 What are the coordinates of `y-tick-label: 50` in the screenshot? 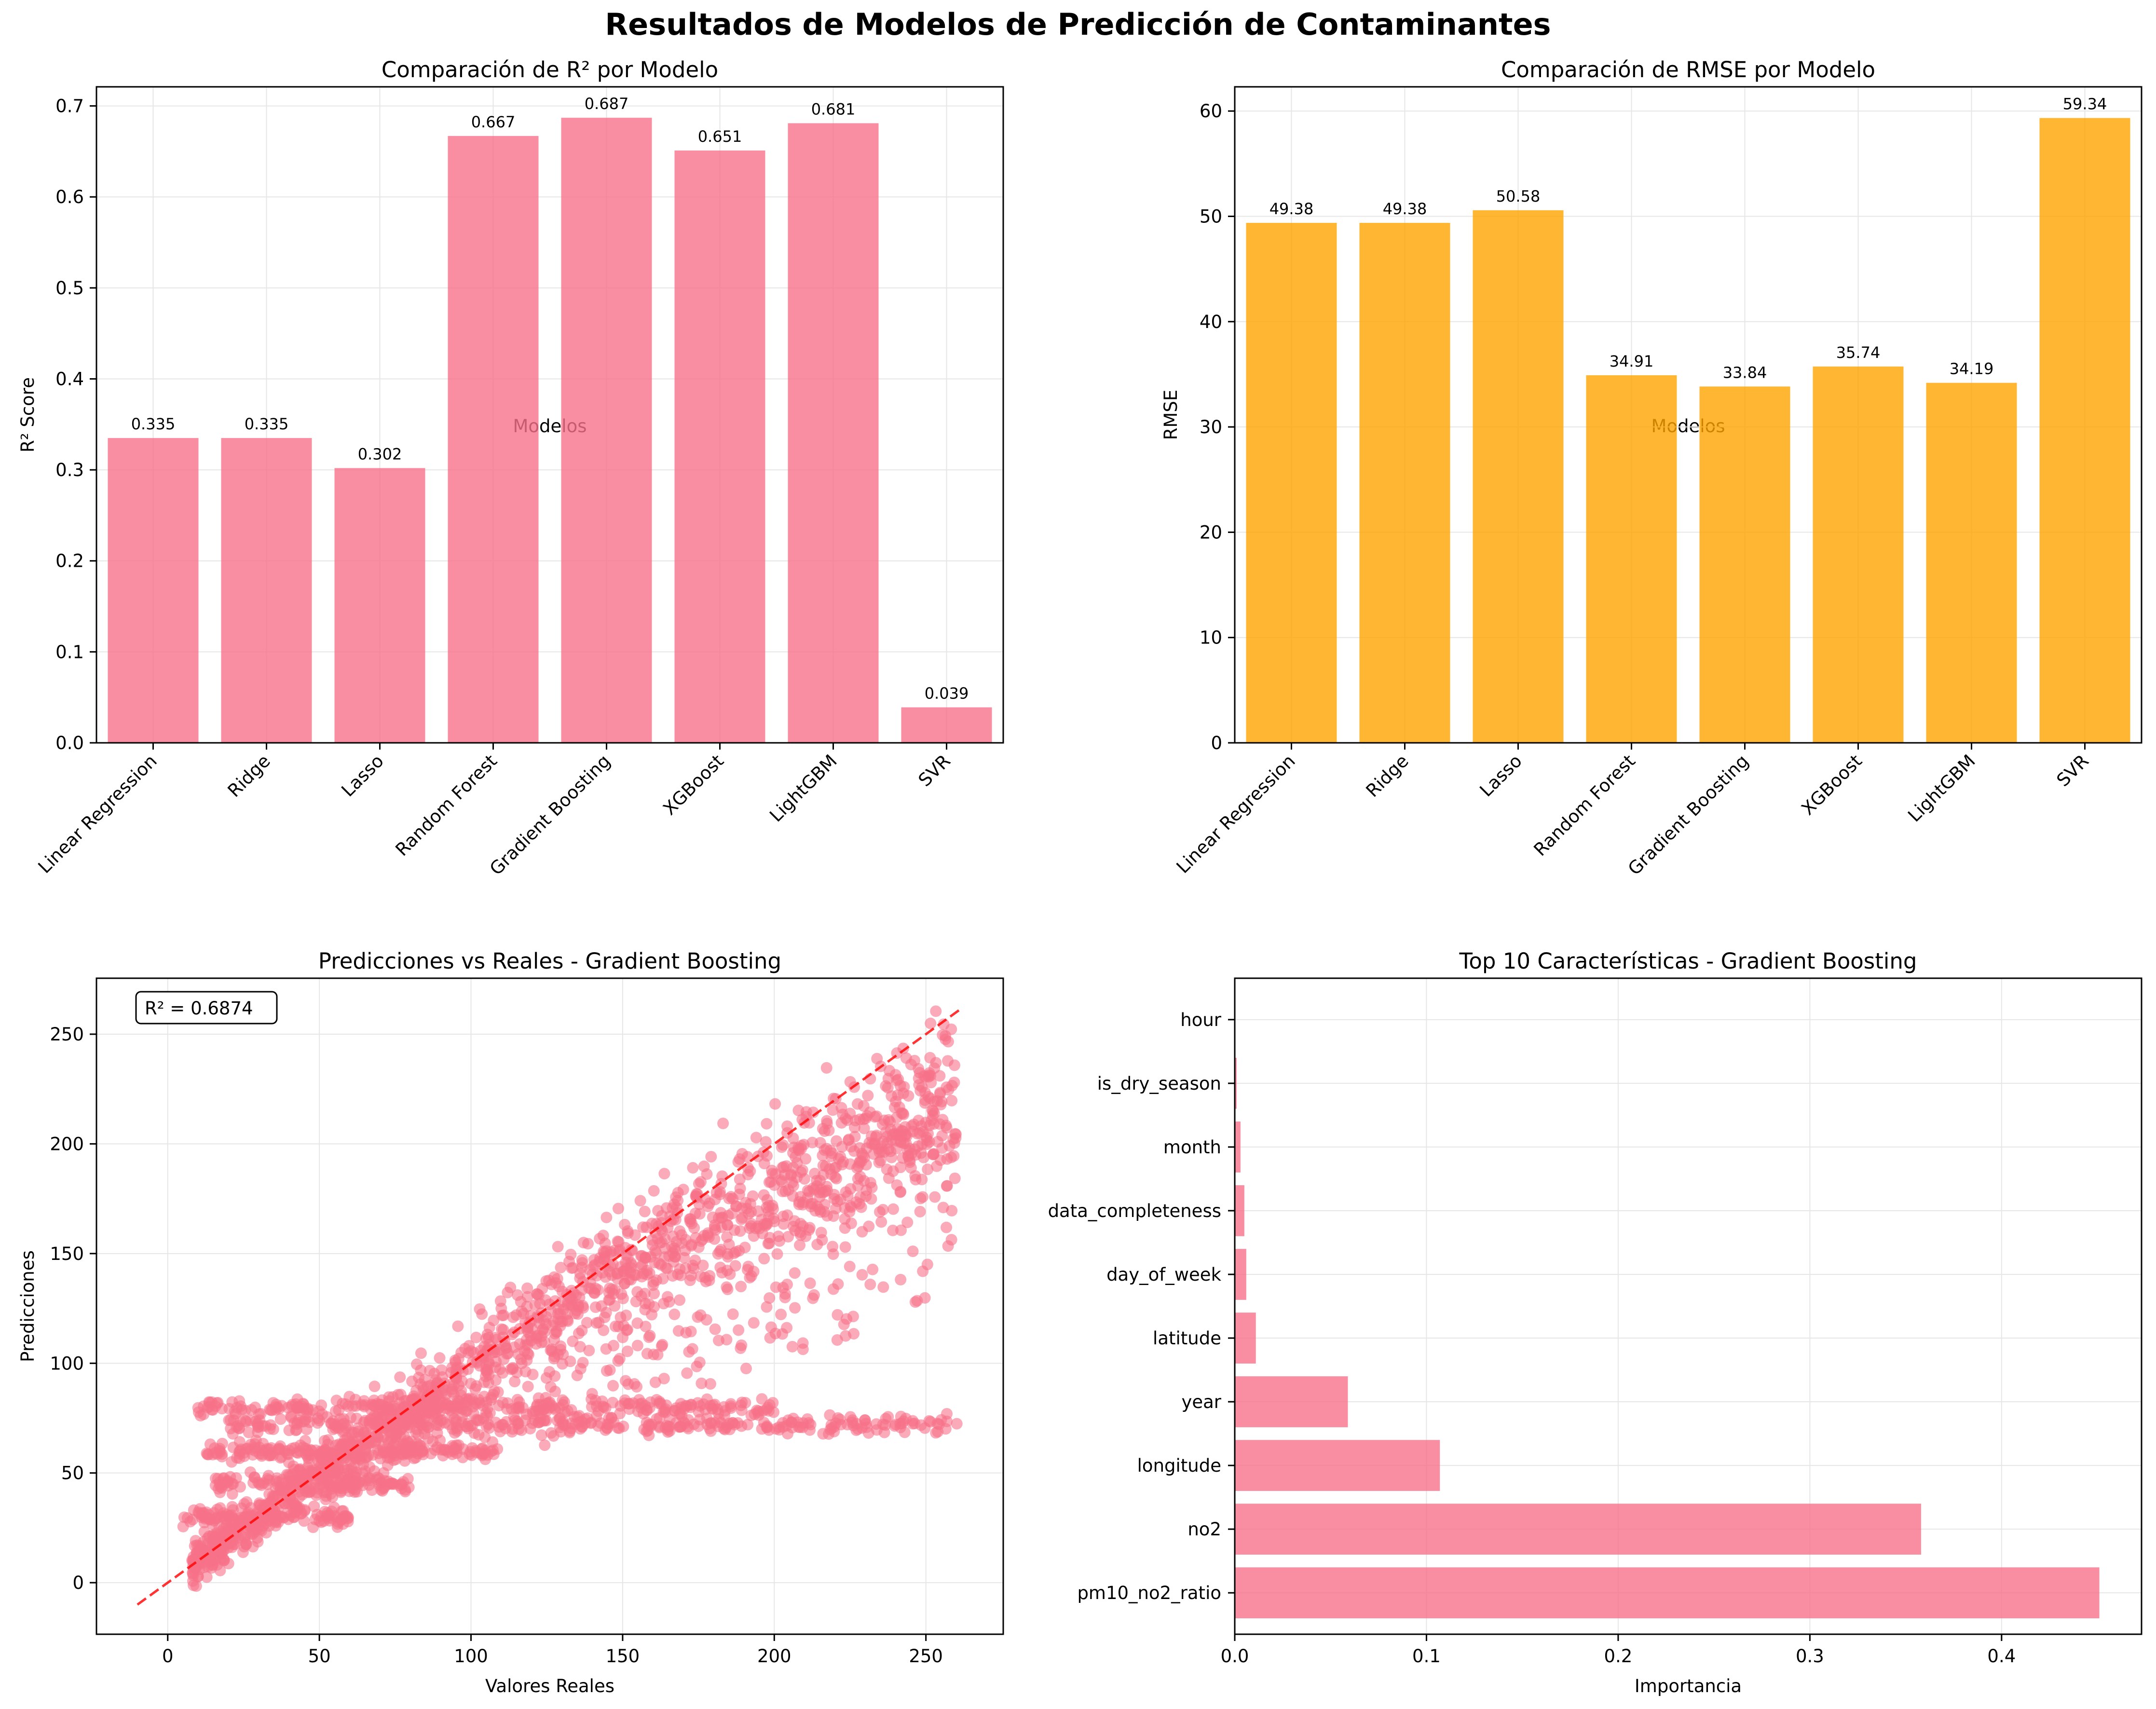 It's located at (1211, 216).